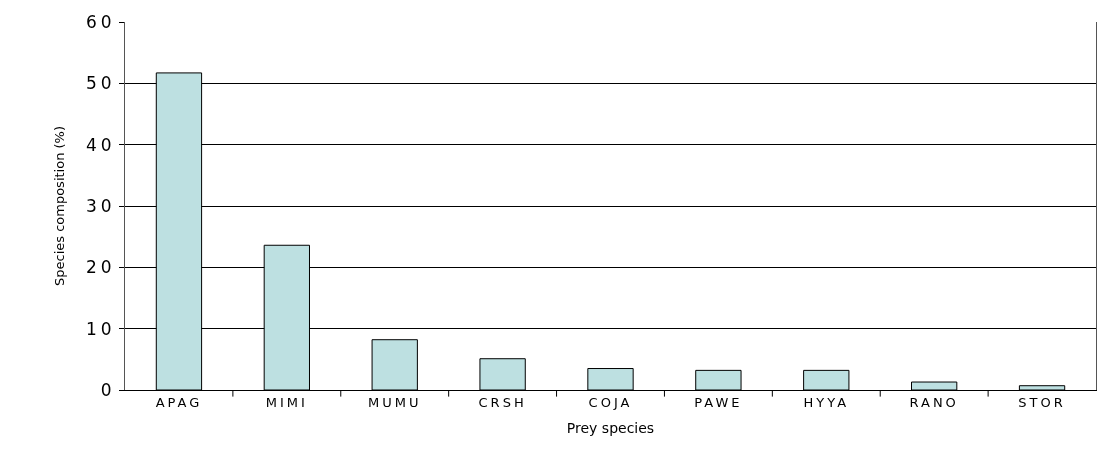 Image resolution: width=1099 pixels, height=470 pixels. I want to click on y-tick-label: 60, so click(100, 21).